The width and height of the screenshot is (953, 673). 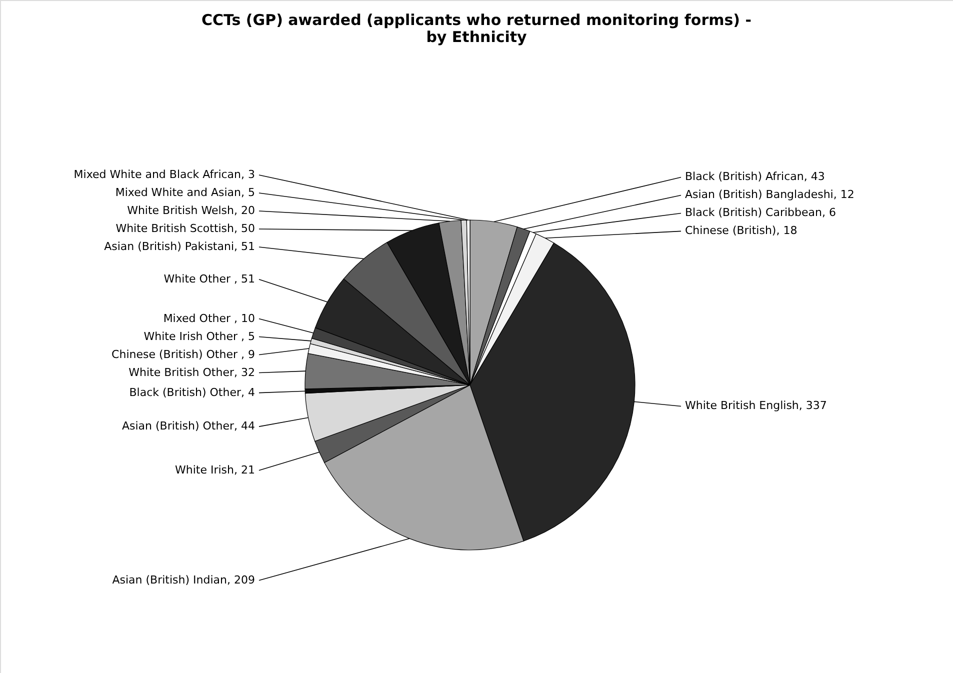 I want to click on slice-label: Asian (British) Indian, so click(x=170, y=579).